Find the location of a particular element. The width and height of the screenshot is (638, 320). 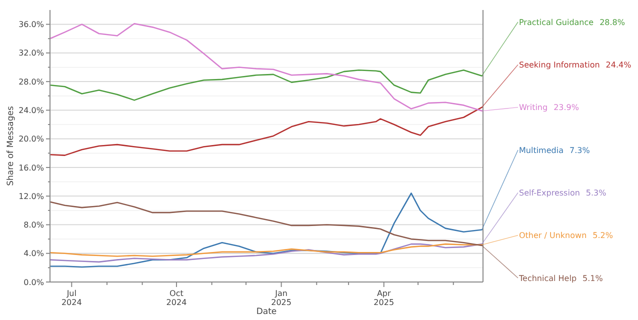

y-tick-label: 0.0% is located at coordinates (34, 282).